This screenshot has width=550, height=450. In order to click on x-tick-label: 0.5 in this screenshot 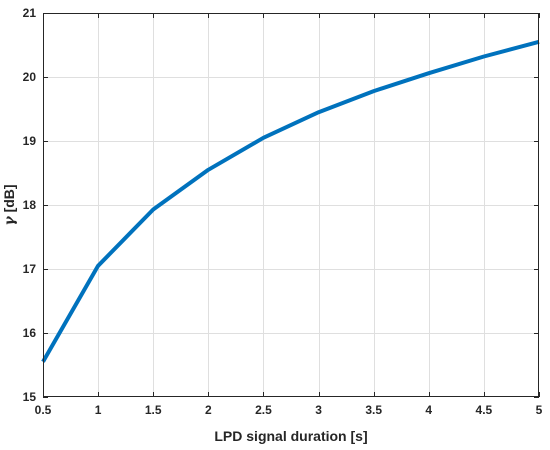, I will do `click(43, 410)`.